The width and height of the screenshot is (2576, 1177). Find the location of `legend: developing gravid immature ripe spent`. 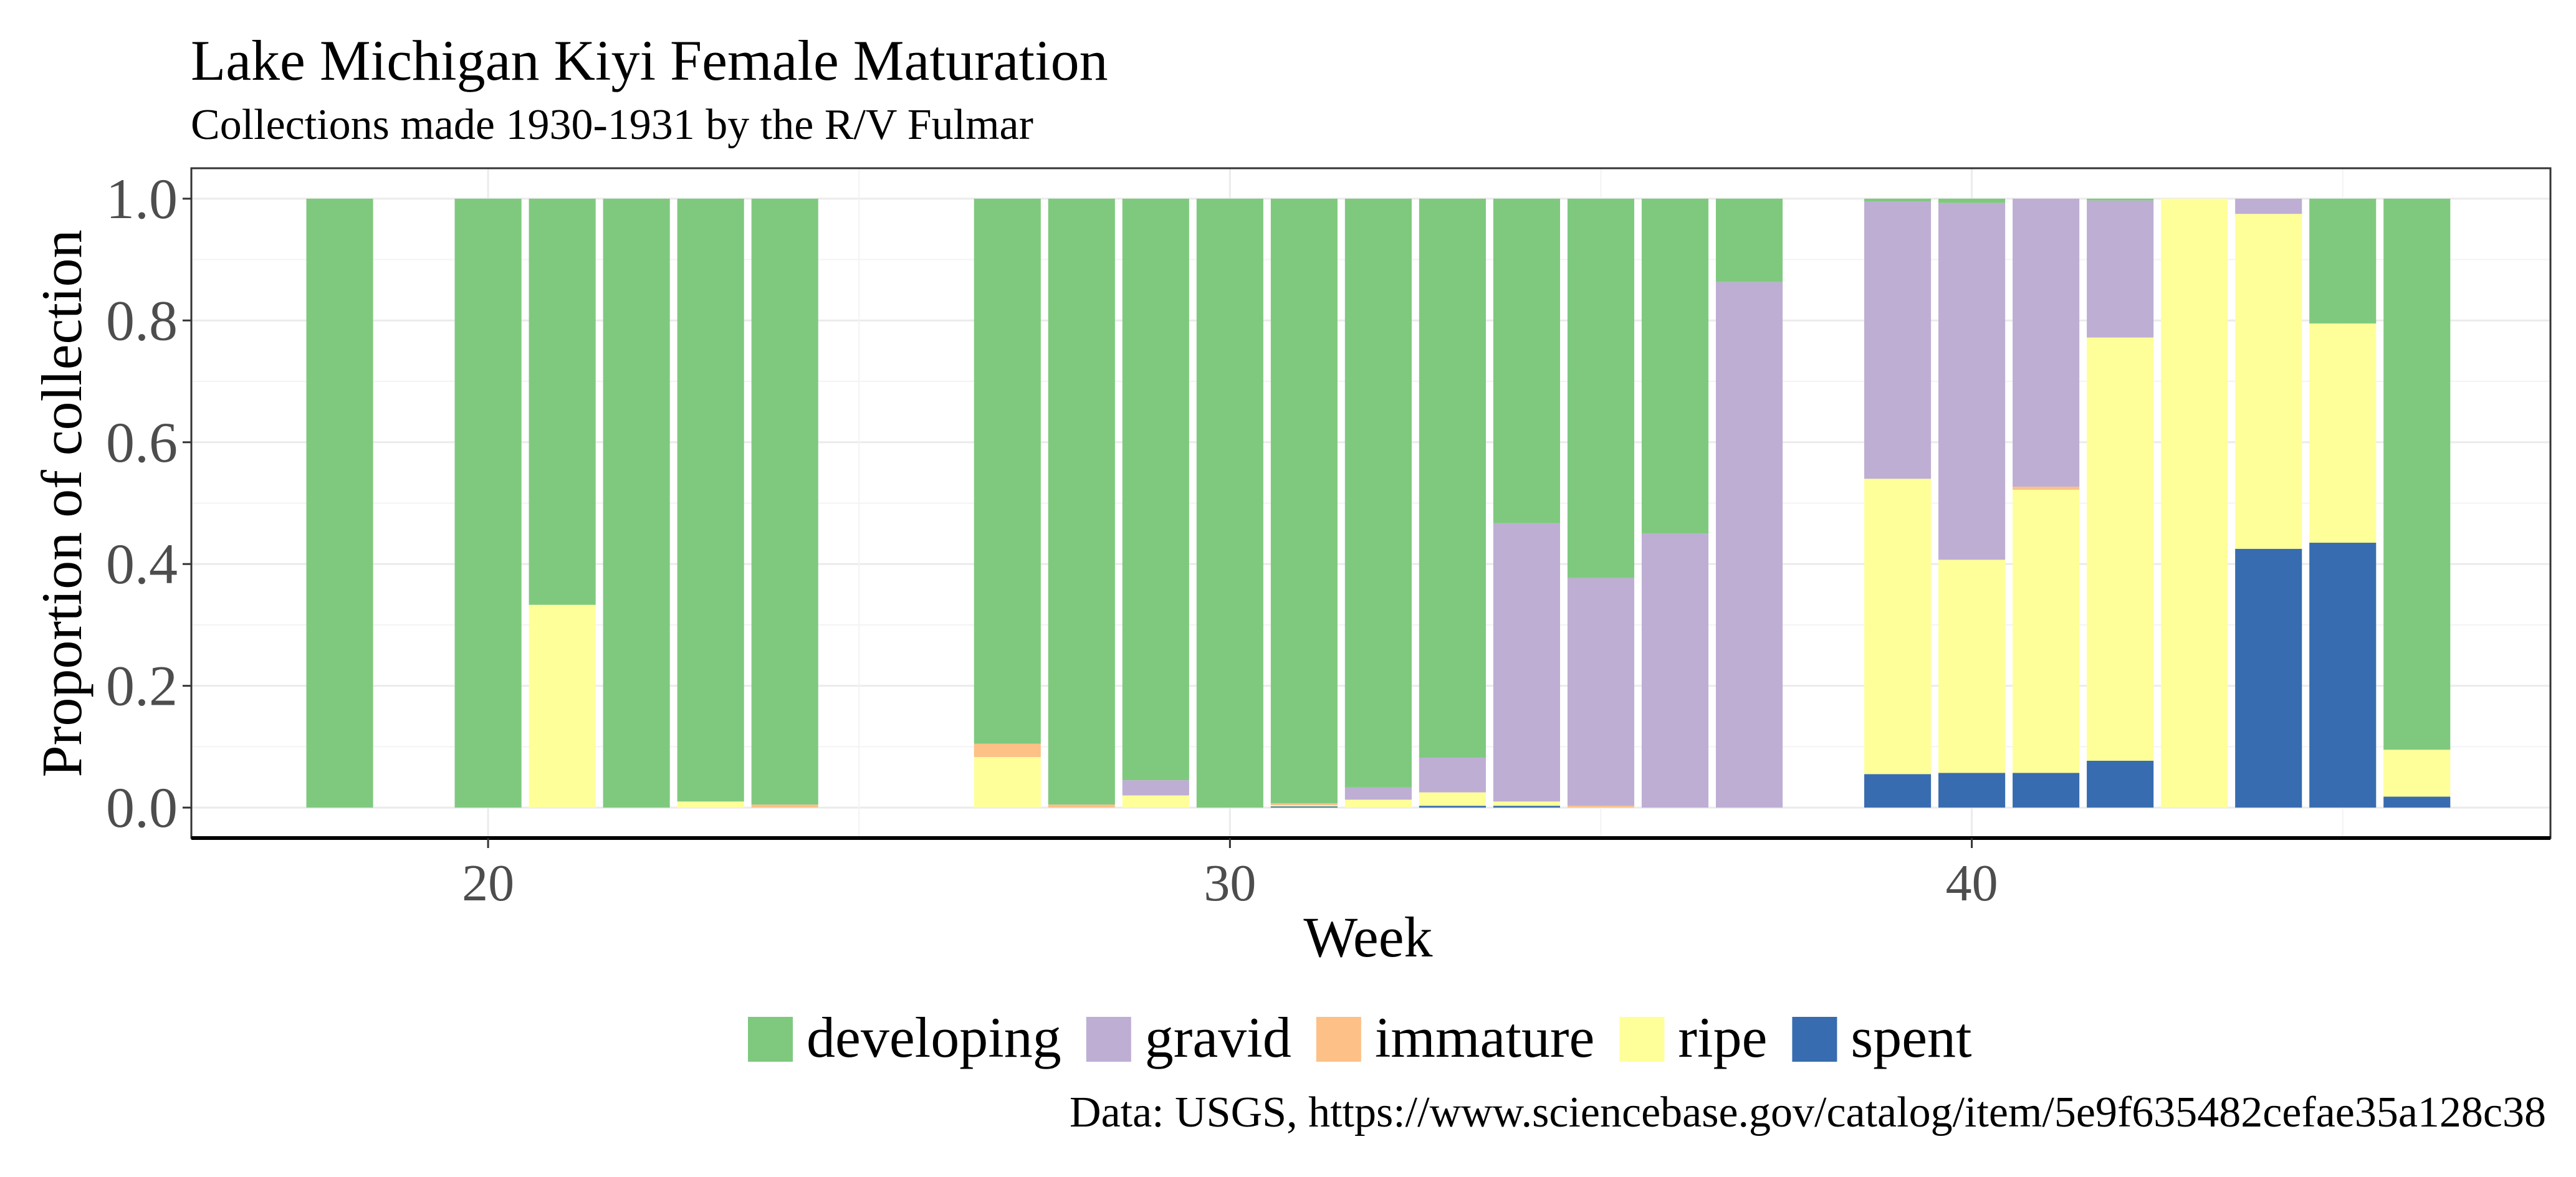

legend: developing gravid immature ripe spent is located at coordinates (1360, 1037).